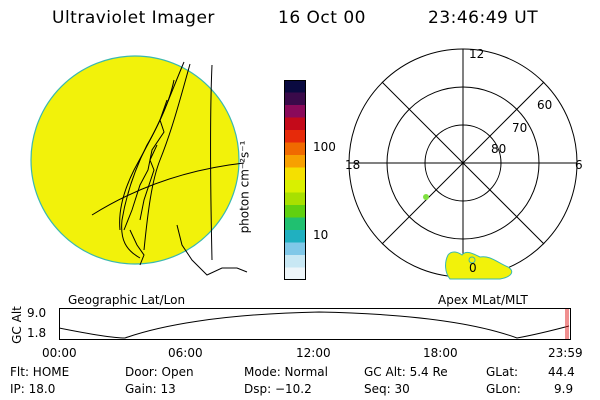  I want to click on altitude-timeline, so click(315, 324).